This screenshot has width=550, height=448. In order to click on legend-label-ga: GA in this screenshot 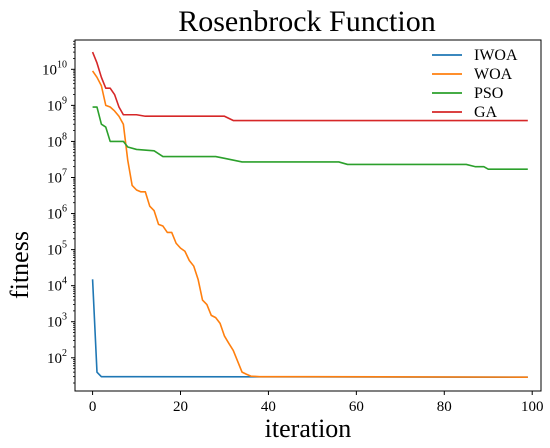, I will do `click(486, 112)`.